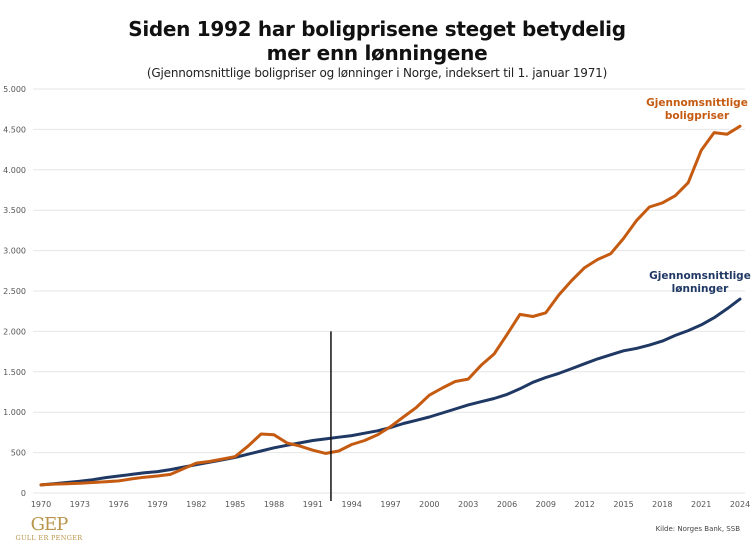 The height and width of the screenshot is (552, 754). Describe the element at coordinates (429, 504) in the screenshot. I see `x-tick-label: 2000` at that location.